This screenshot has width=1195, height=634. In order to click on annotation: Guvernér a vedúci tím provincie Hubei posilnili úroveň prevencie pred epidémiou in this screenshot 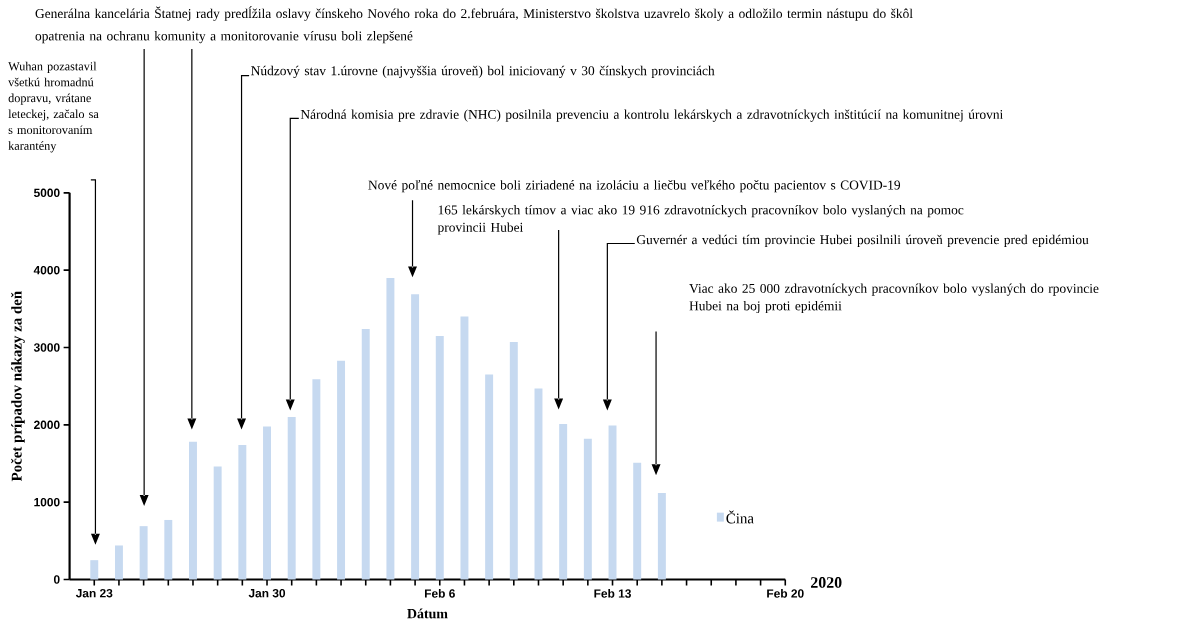, I will do `click(862, 240)`.